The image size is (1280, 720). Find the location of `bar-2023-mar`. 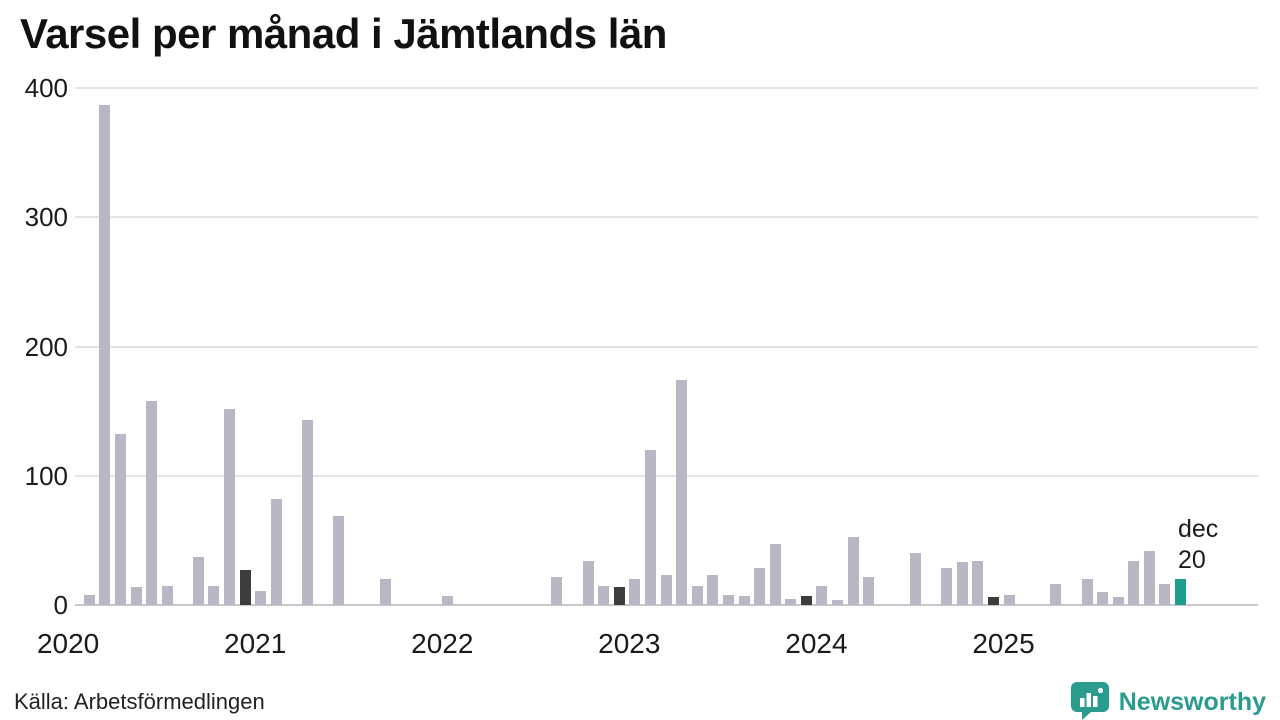

bar-2023-mar is located at coordinates (666, 590).